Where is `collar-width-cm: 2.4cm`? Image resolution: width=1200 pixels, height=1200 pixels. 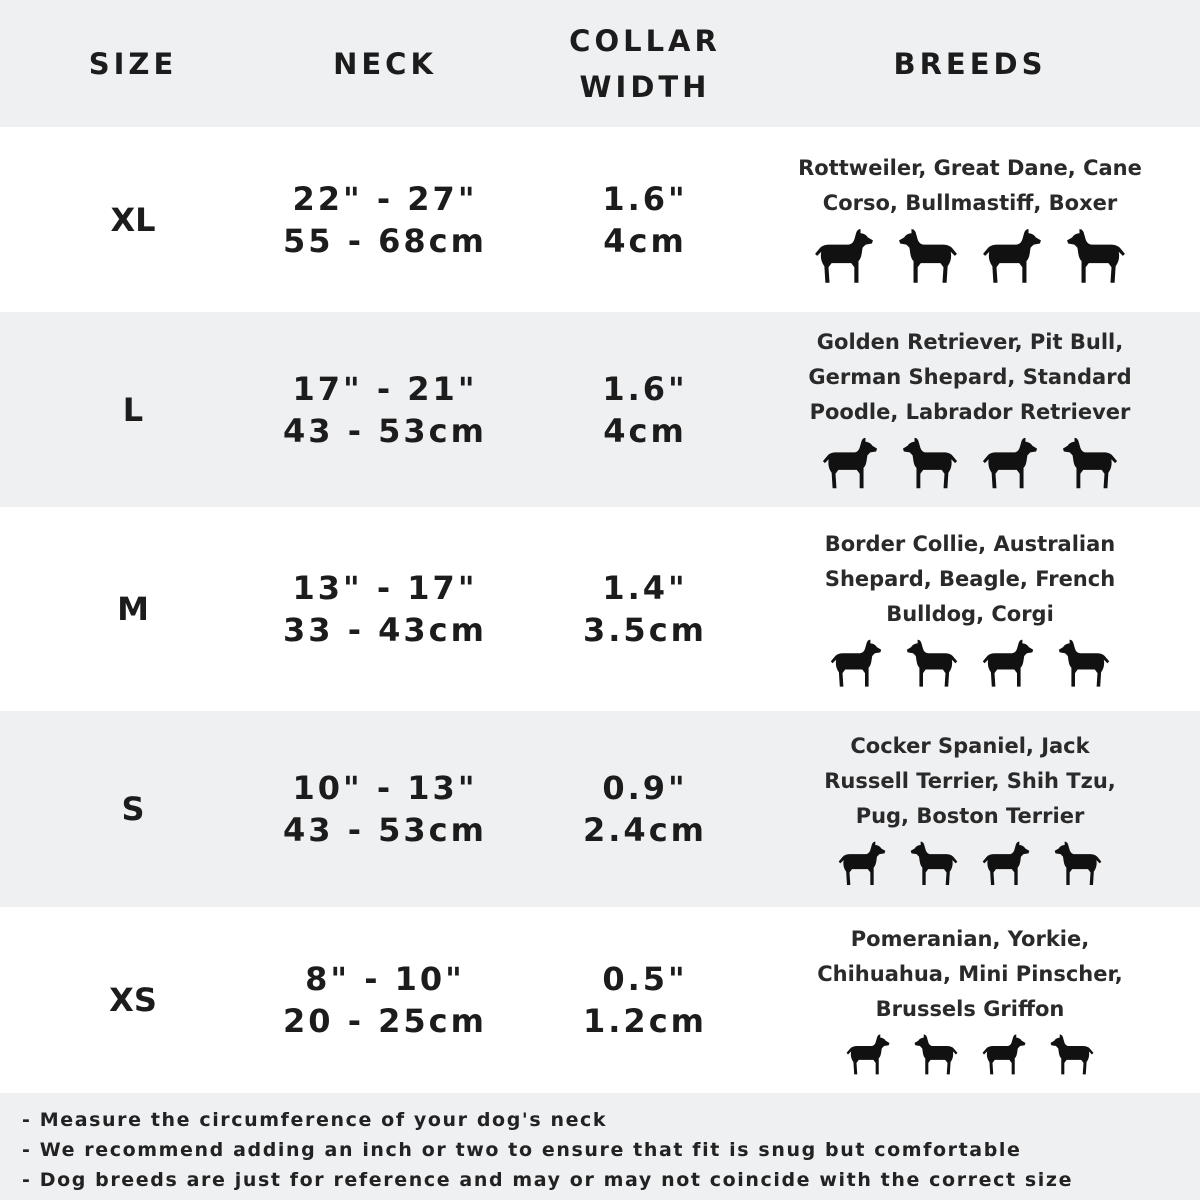 collar-width-cm: 2.4cm is located at coordinates (645, 830).